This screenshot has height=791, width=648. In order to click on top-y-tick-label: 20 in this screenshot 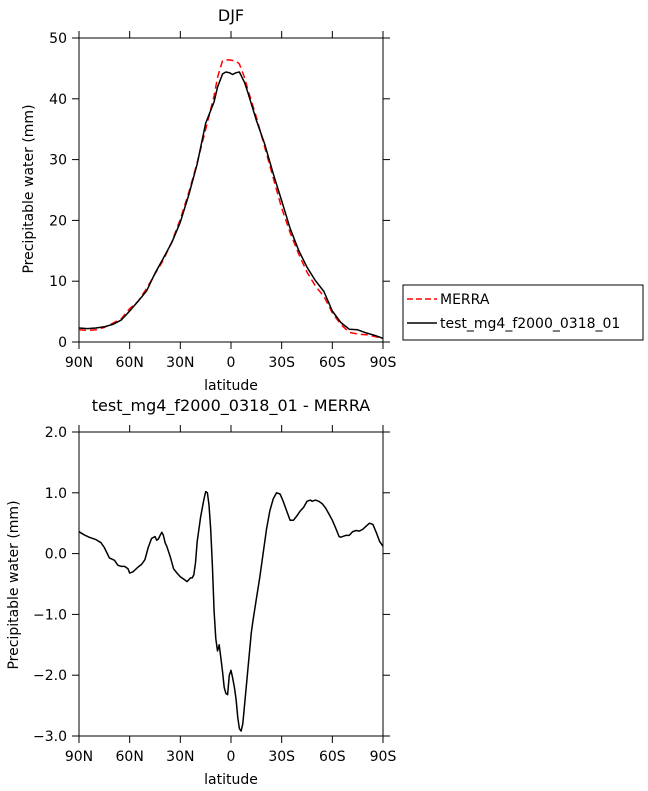, I will do `click(58, 221)`.